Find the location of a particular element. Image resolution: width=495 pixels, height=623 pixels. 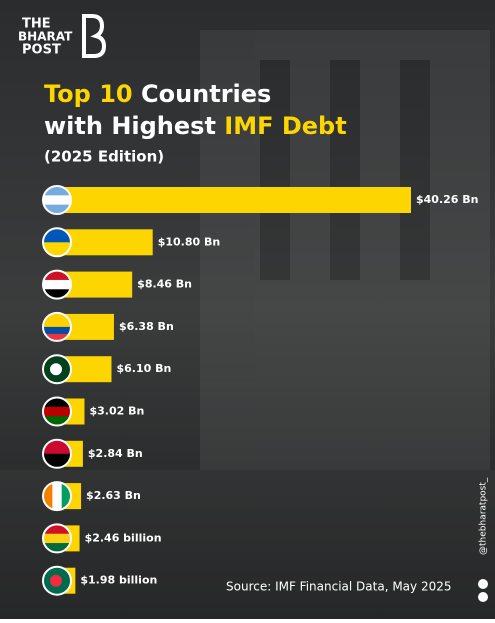

value-label: $2.46 billion is located at coordinates (123, 537).